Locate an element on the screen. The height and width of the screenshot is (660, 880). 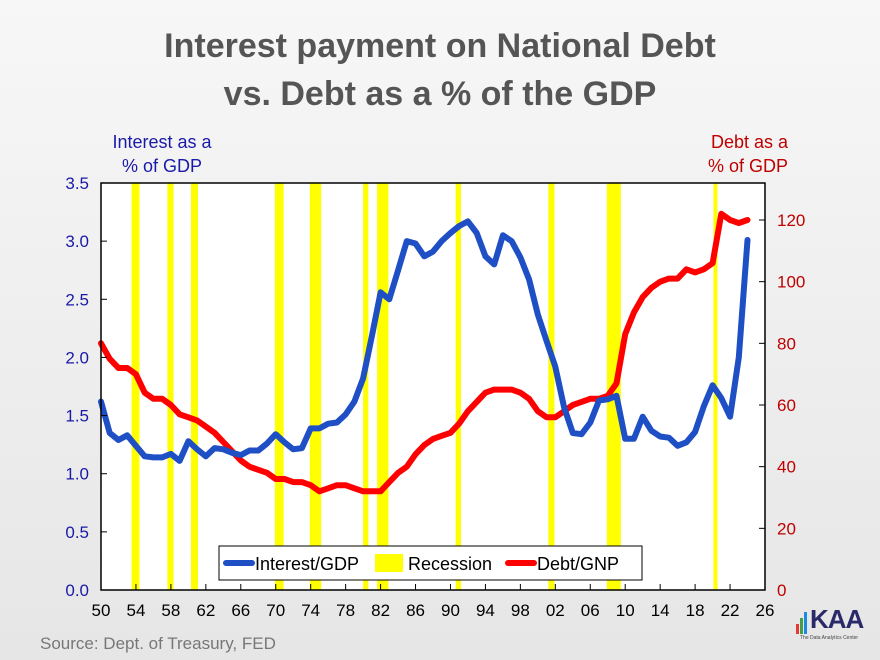
x-tick-label-2: 58 is located at coordinates (170, 610).